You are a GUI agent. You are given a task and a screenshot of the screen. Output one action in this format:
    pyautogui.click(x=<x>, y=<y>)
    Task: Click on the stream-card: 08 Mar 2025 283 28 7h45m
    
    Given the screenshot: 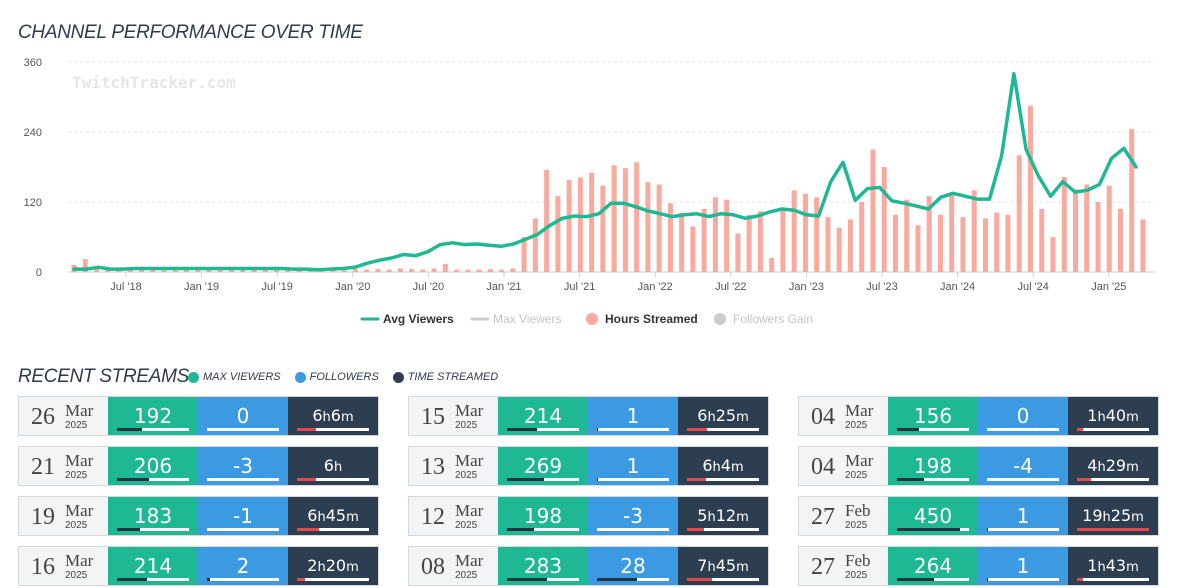 What is the action you would take?
    pyautogui.click(x=588, y=566)
    